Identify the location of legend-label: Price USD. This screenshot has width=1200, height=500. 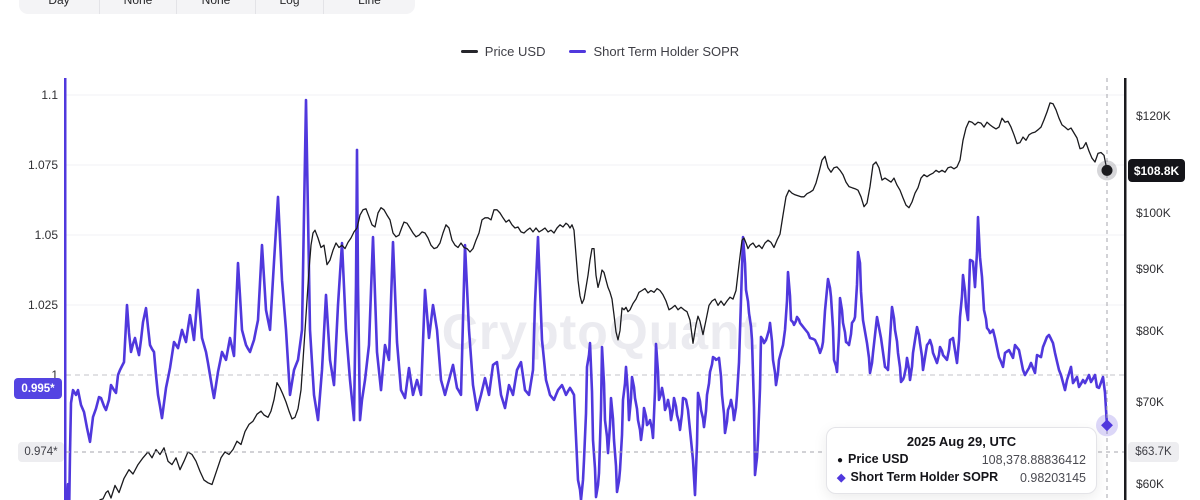
(515, 51).